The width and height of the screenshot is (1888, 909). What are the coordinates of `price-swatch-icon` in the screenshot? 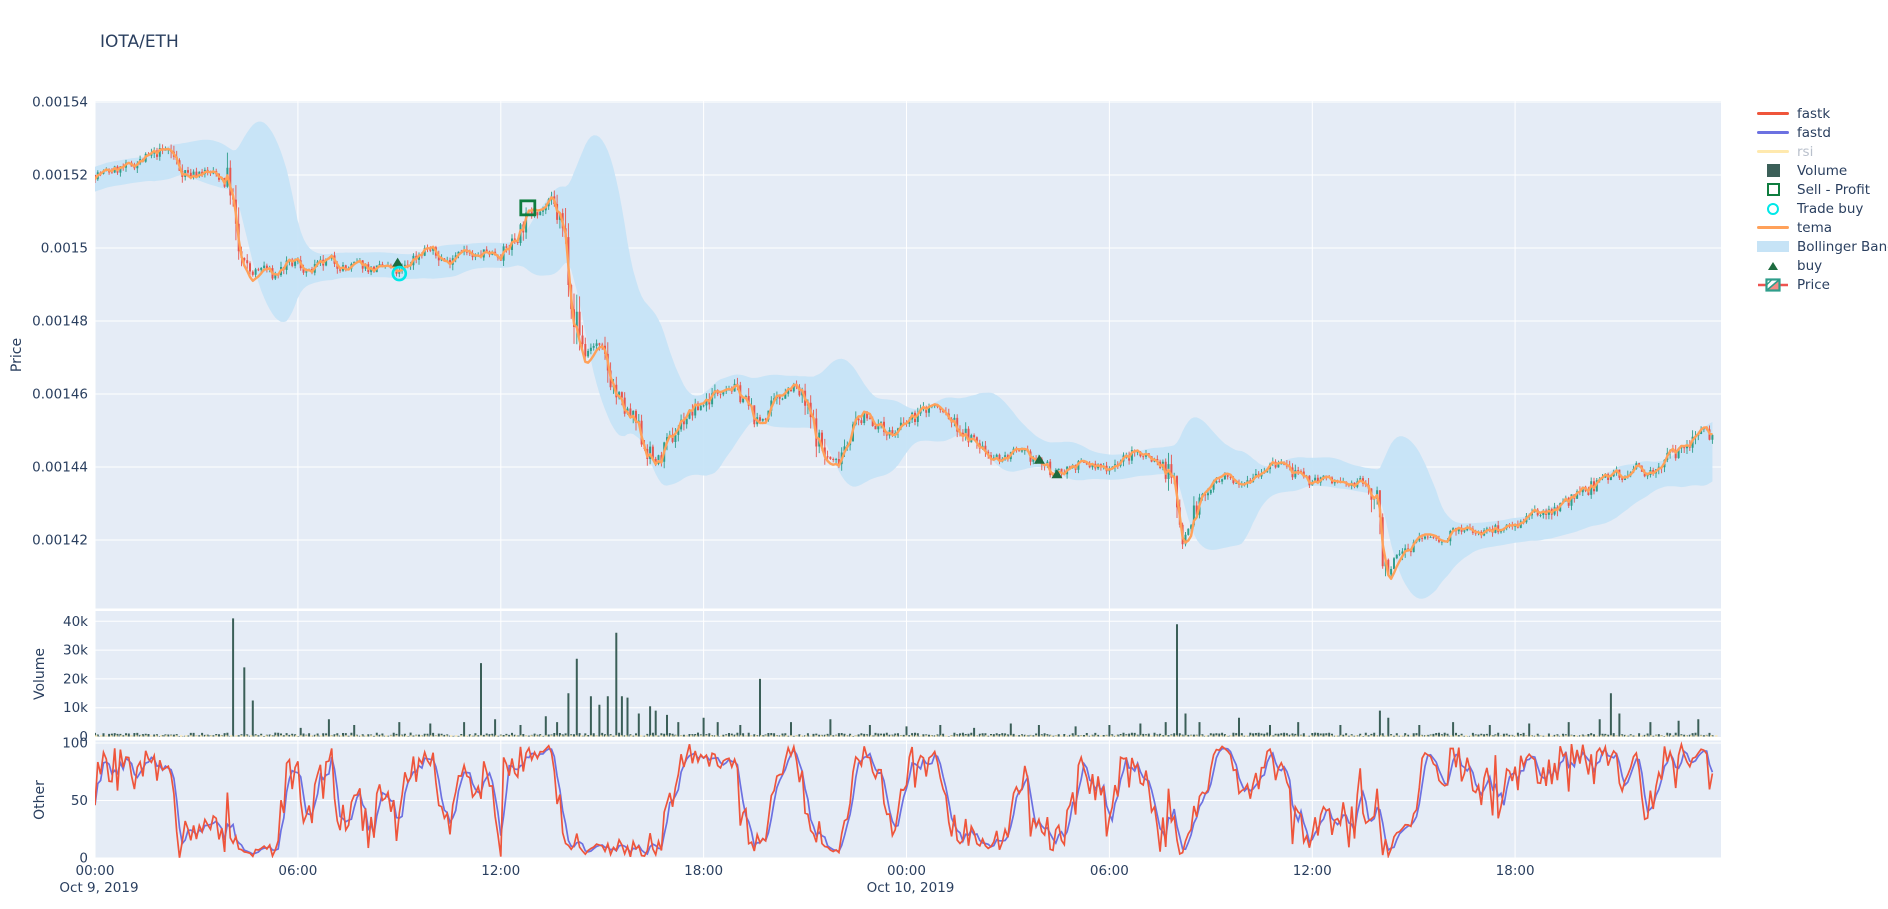 It's located at (1773, 285).